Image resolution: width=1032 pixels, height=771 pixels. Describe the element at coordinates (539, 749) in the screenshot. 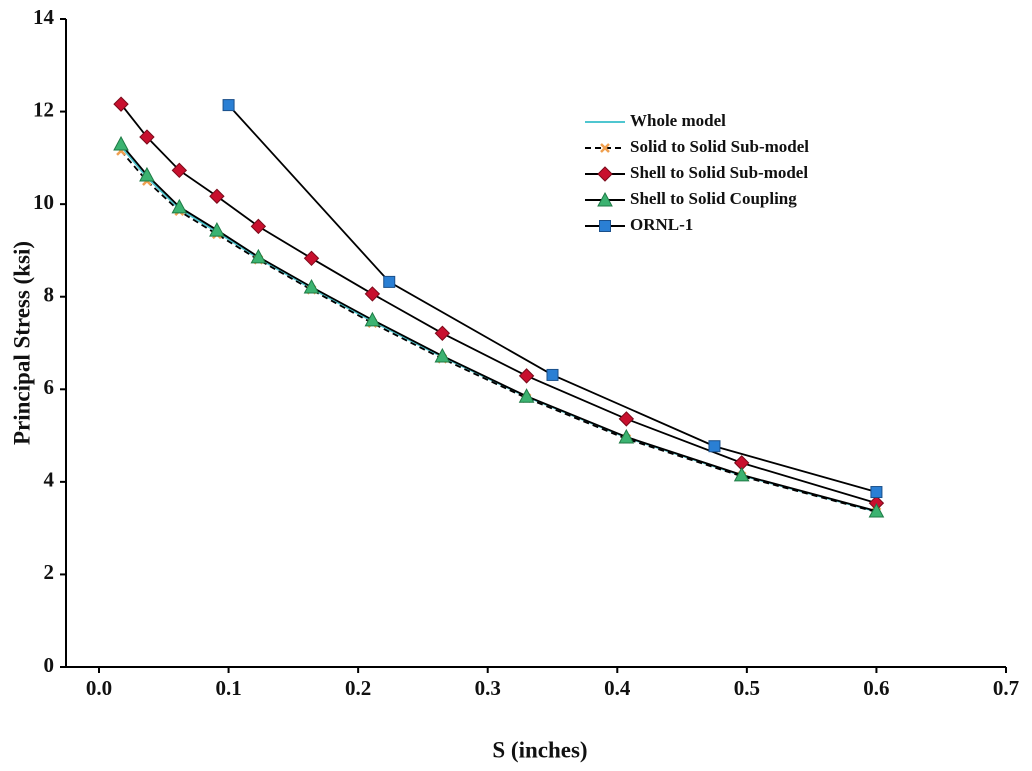

I see `x-axis-label: S (inches)` at that location.